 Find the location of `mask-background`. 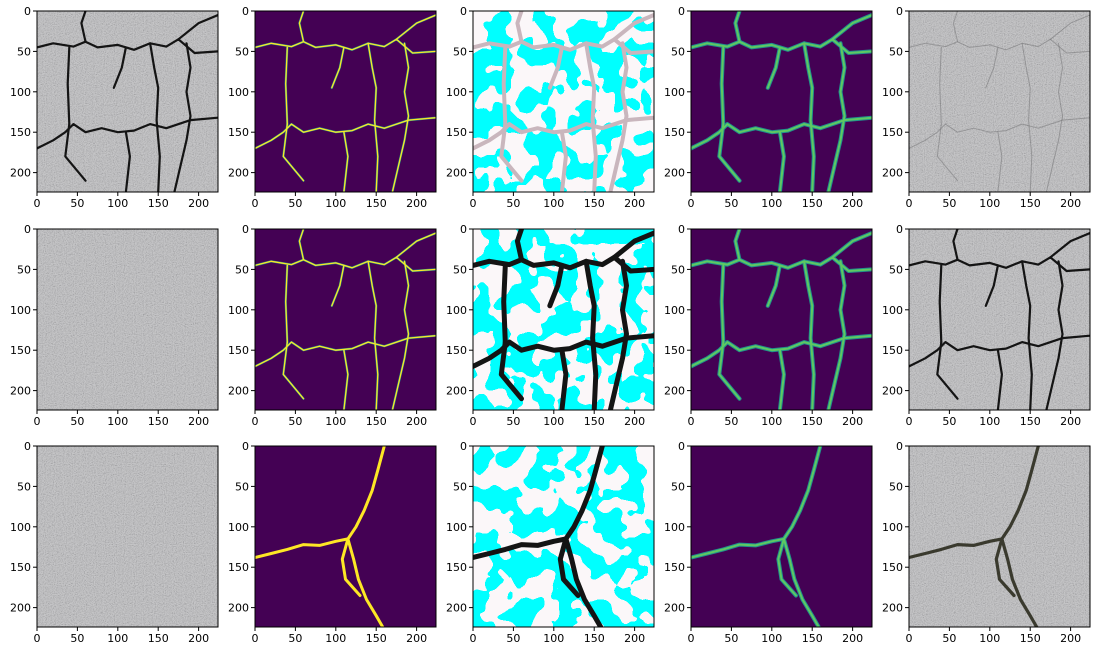

mask-background is located at coordinates (345, 101).